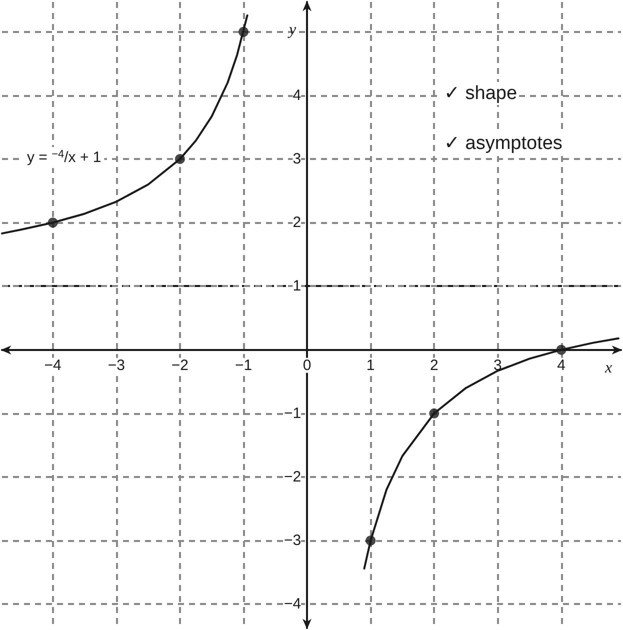 The width and height of the screenshot is (623, 630). I want to click on y-tick-label: 1, so click(297, 286).